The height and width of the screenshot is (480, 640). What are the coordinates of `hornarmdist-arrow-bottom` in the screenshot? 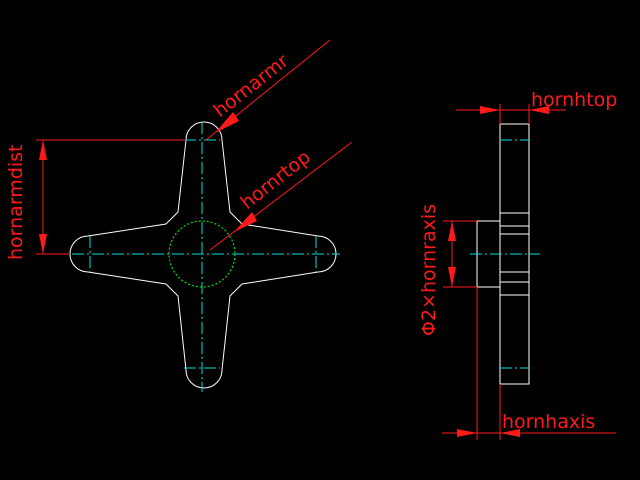 It's located at (43, 244).